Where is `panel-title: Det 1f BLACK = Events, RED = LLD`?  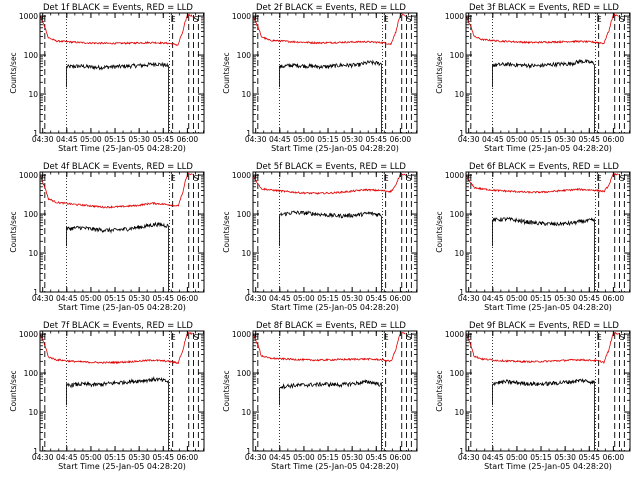 panel-title: Det 1f BLACK = Events, RED = LLD is located at coordinates (118, 8).